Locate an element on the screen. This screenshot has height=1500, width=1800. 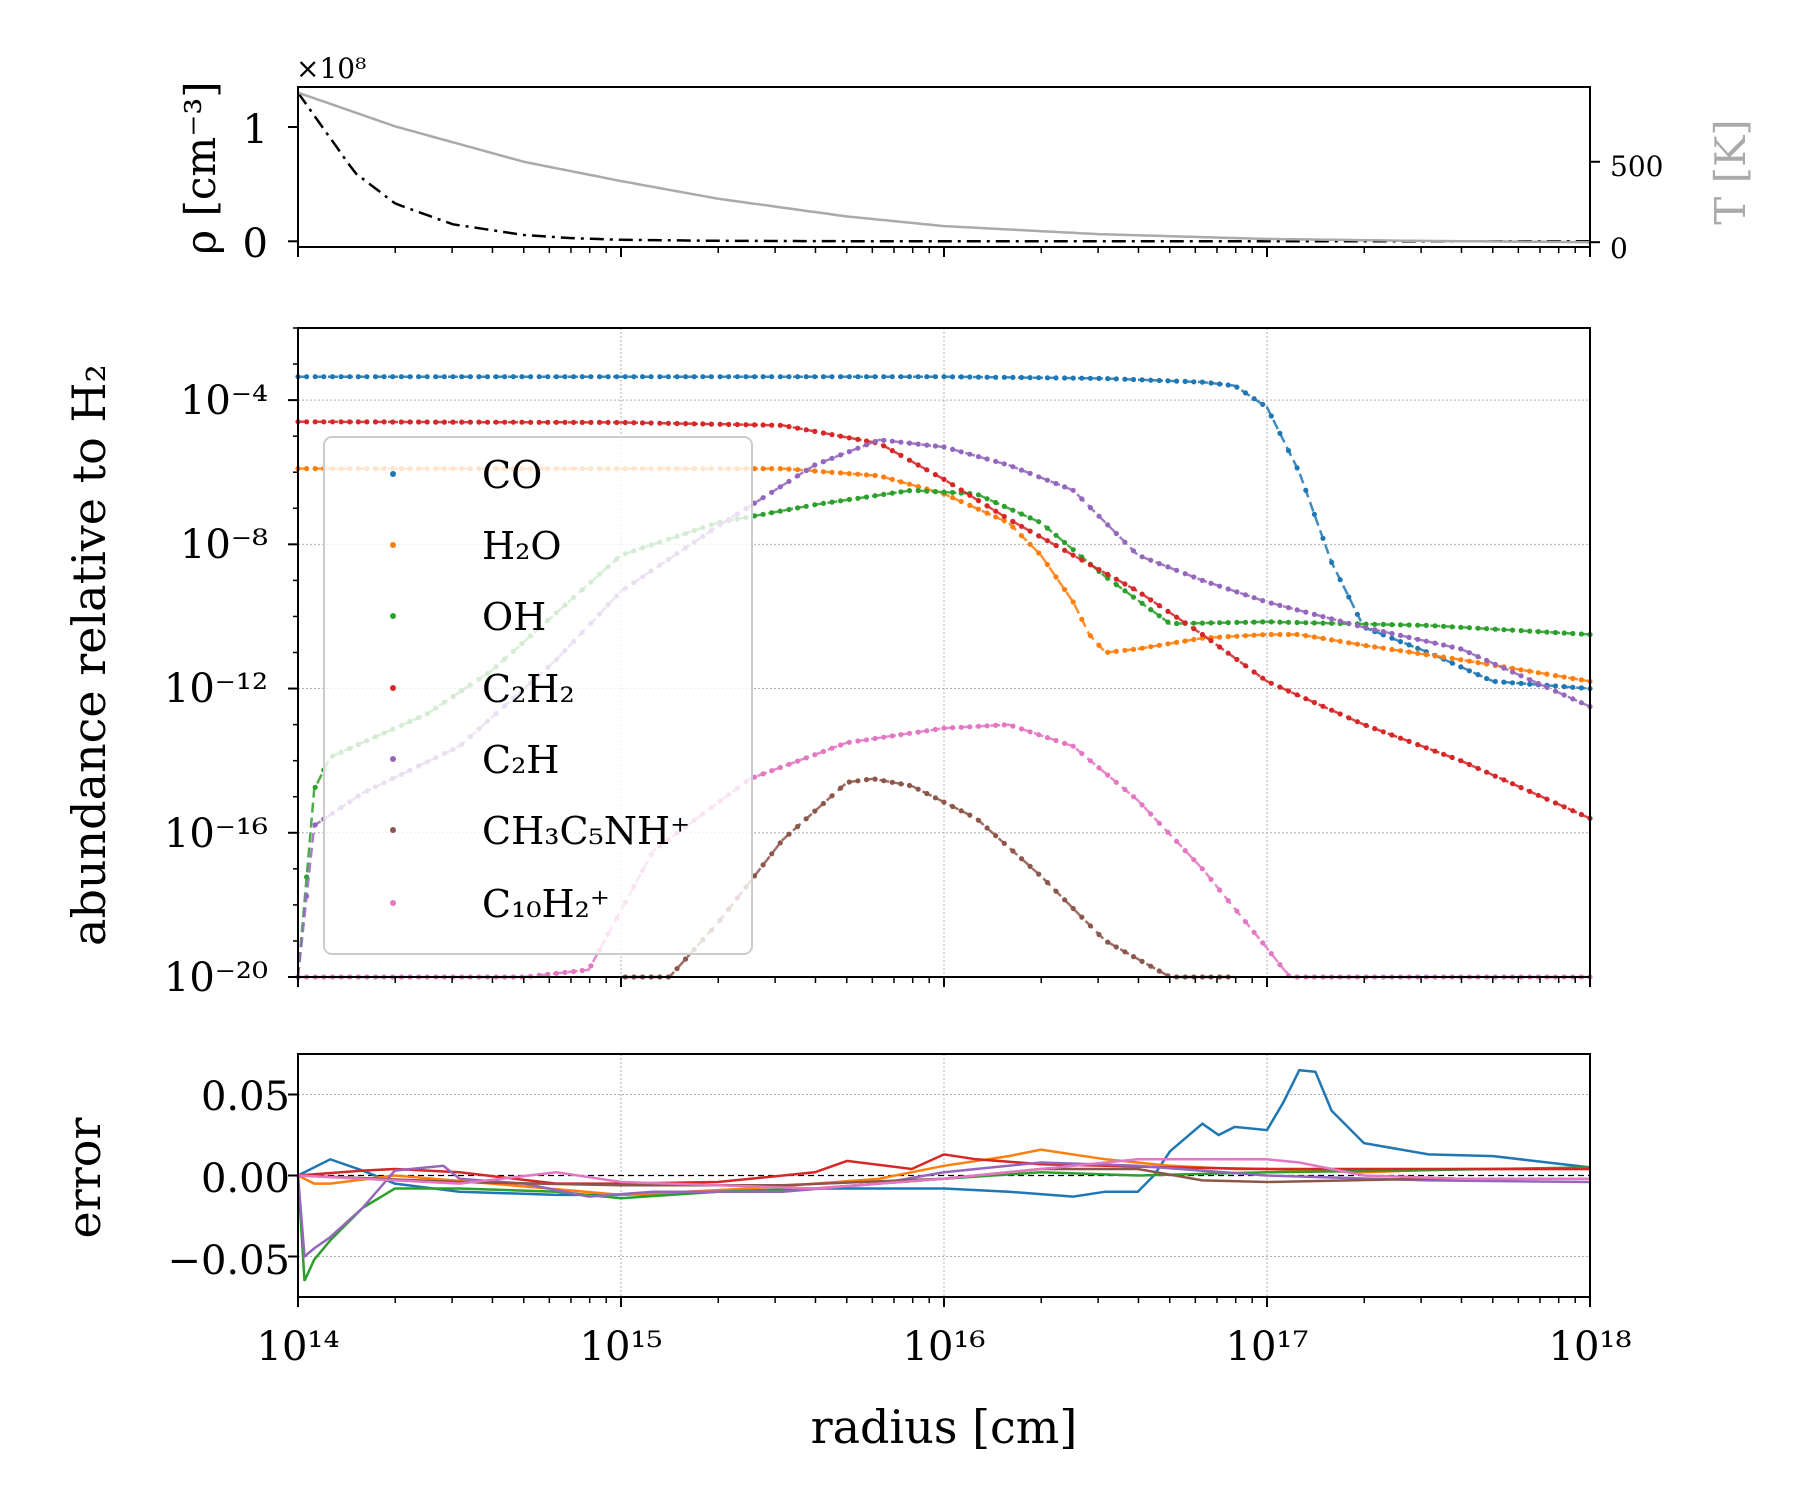
temperature-line is located at coordinates (944, 167).